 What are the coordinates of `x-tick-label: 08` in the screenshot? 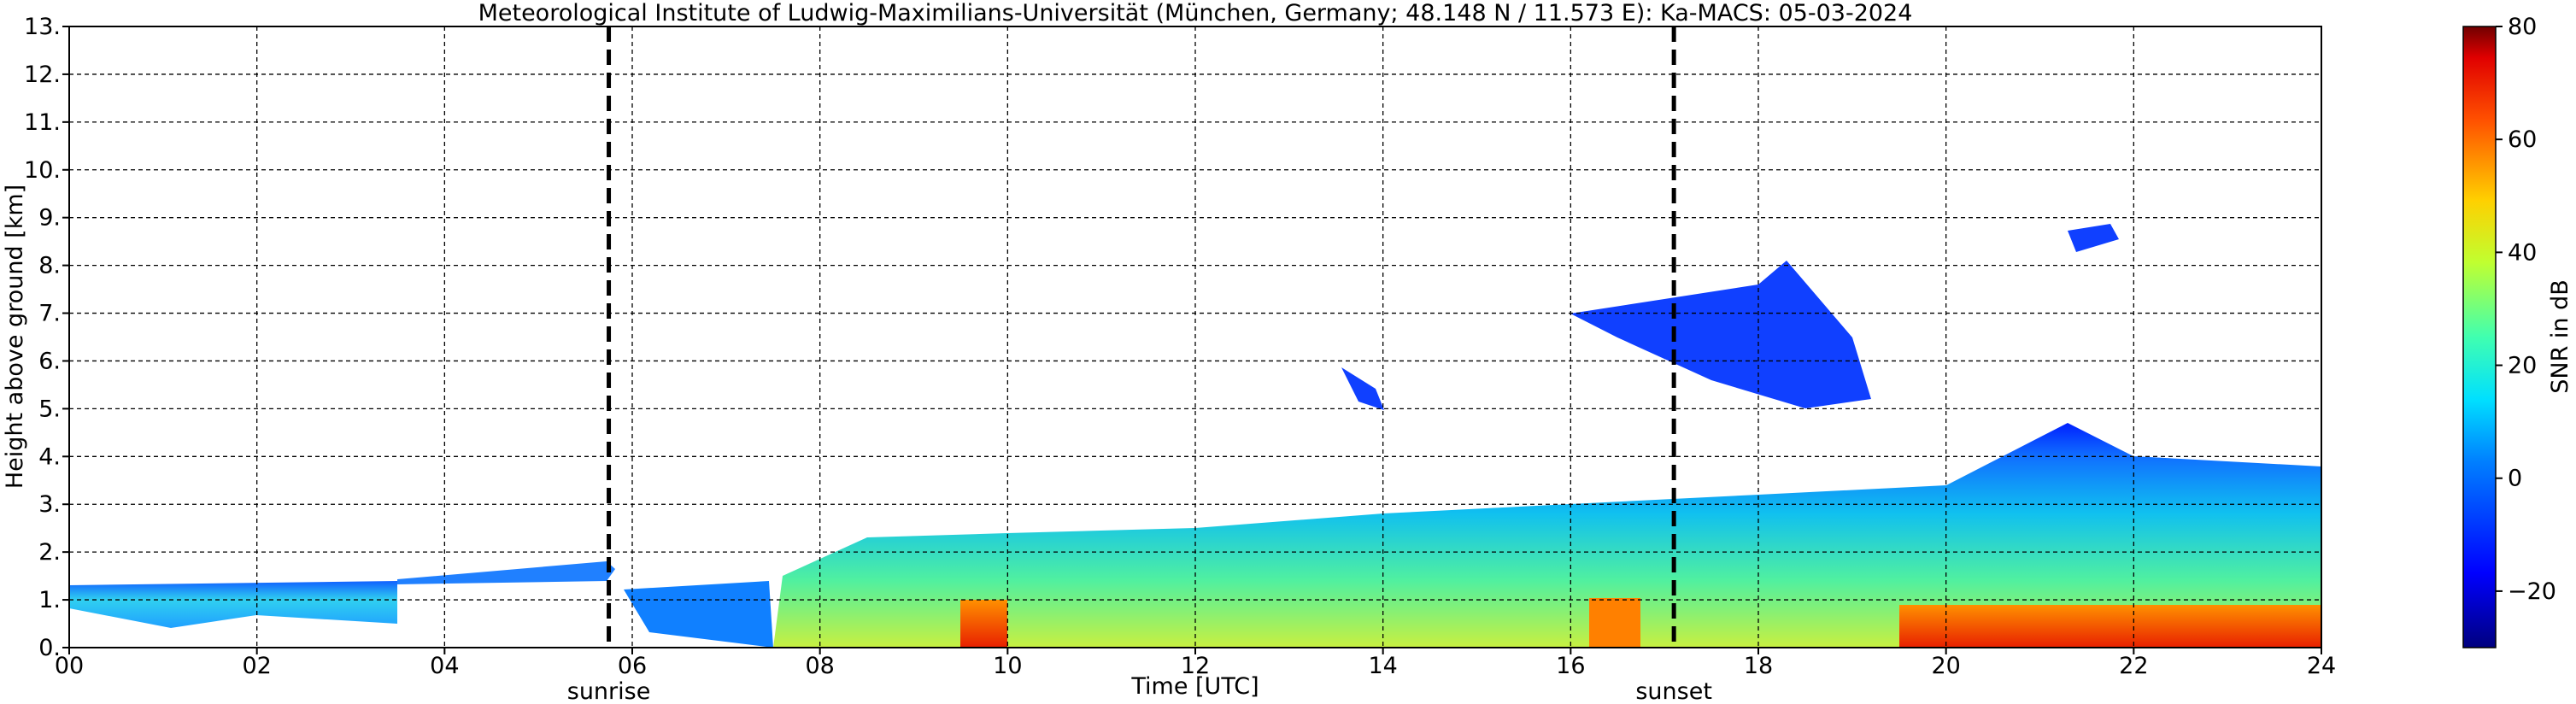 It's located at (819, 666).